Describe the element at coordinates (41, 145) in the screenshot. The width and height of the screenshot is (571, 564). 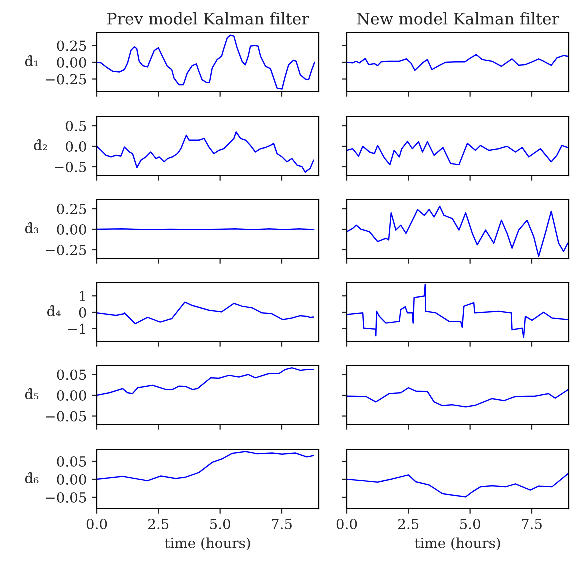
I see `y-axis-title: d̂₂` at that location.